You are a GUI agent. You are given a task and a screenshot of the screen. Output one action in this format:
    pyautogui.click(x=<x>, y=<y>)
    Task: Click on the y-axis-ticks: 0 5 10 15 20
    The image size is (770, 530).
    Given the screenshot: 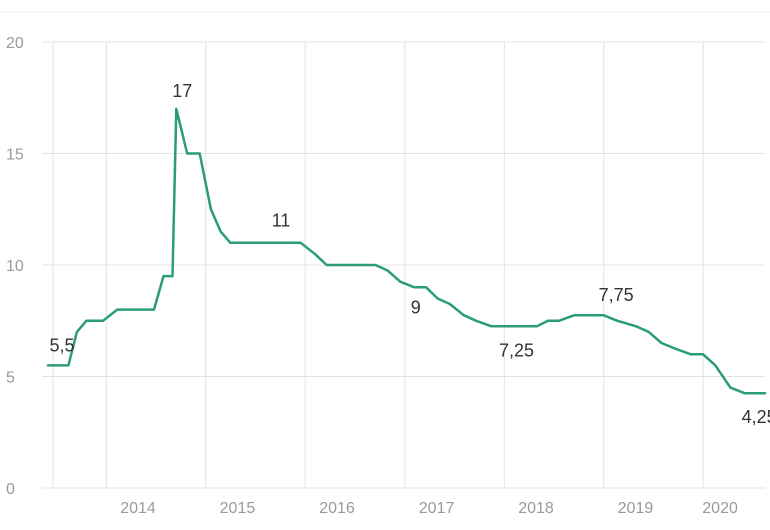 What is the action you would take?
    pyautogui.click(x=15, y=266)
    